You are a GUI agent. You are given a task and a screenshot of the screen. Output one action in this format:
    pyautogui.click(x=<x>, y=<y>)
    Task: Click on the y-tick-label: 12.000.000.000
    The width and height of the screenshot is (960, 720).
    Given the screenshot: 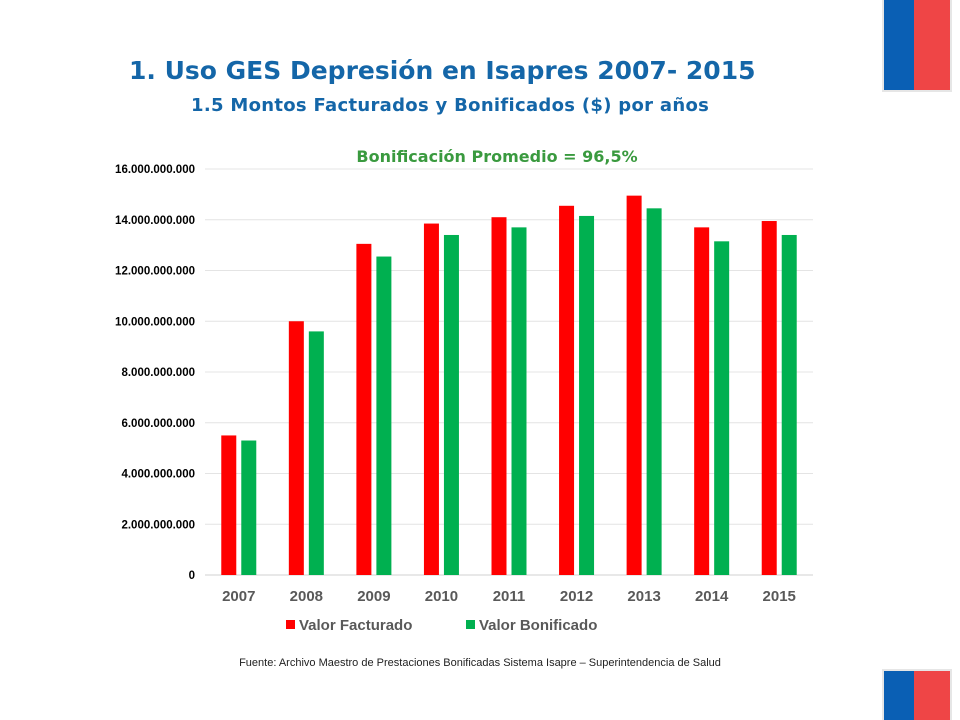 What is the action you would take?
    pyautogui.click(x=155, y=272)
    